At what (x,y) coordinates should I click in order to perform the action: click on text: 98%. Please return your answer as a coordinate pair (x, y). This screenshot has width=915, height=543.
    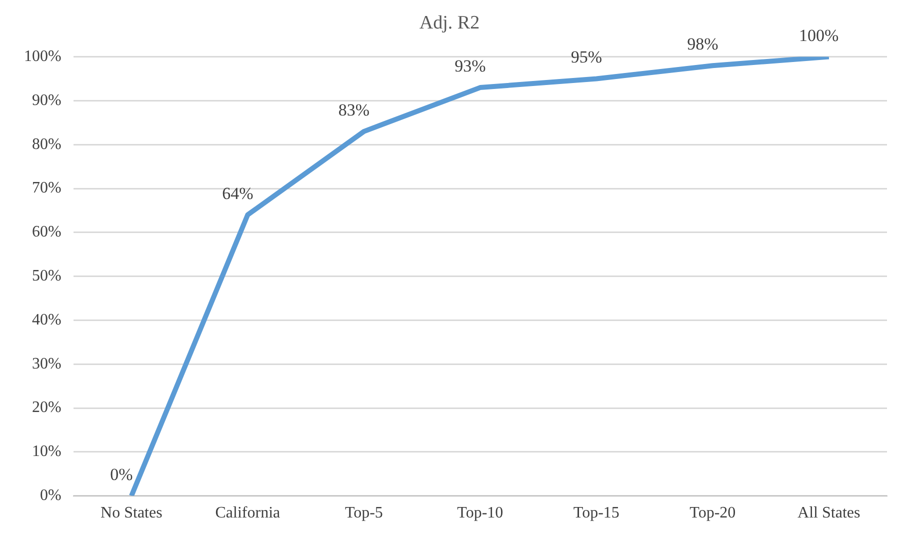
    Looking at the image, I should click on (702, 44).